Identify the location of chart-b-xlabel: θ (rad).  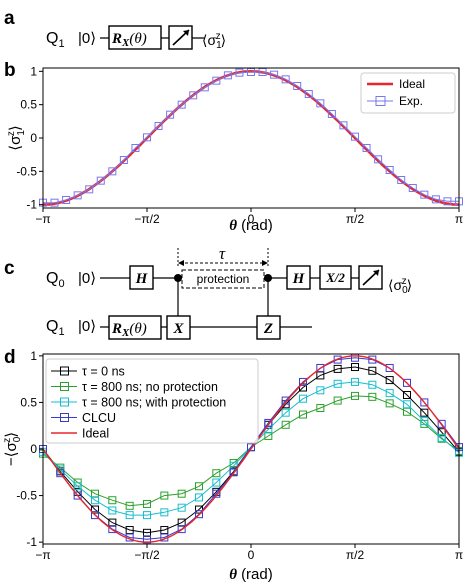
(250, 225).